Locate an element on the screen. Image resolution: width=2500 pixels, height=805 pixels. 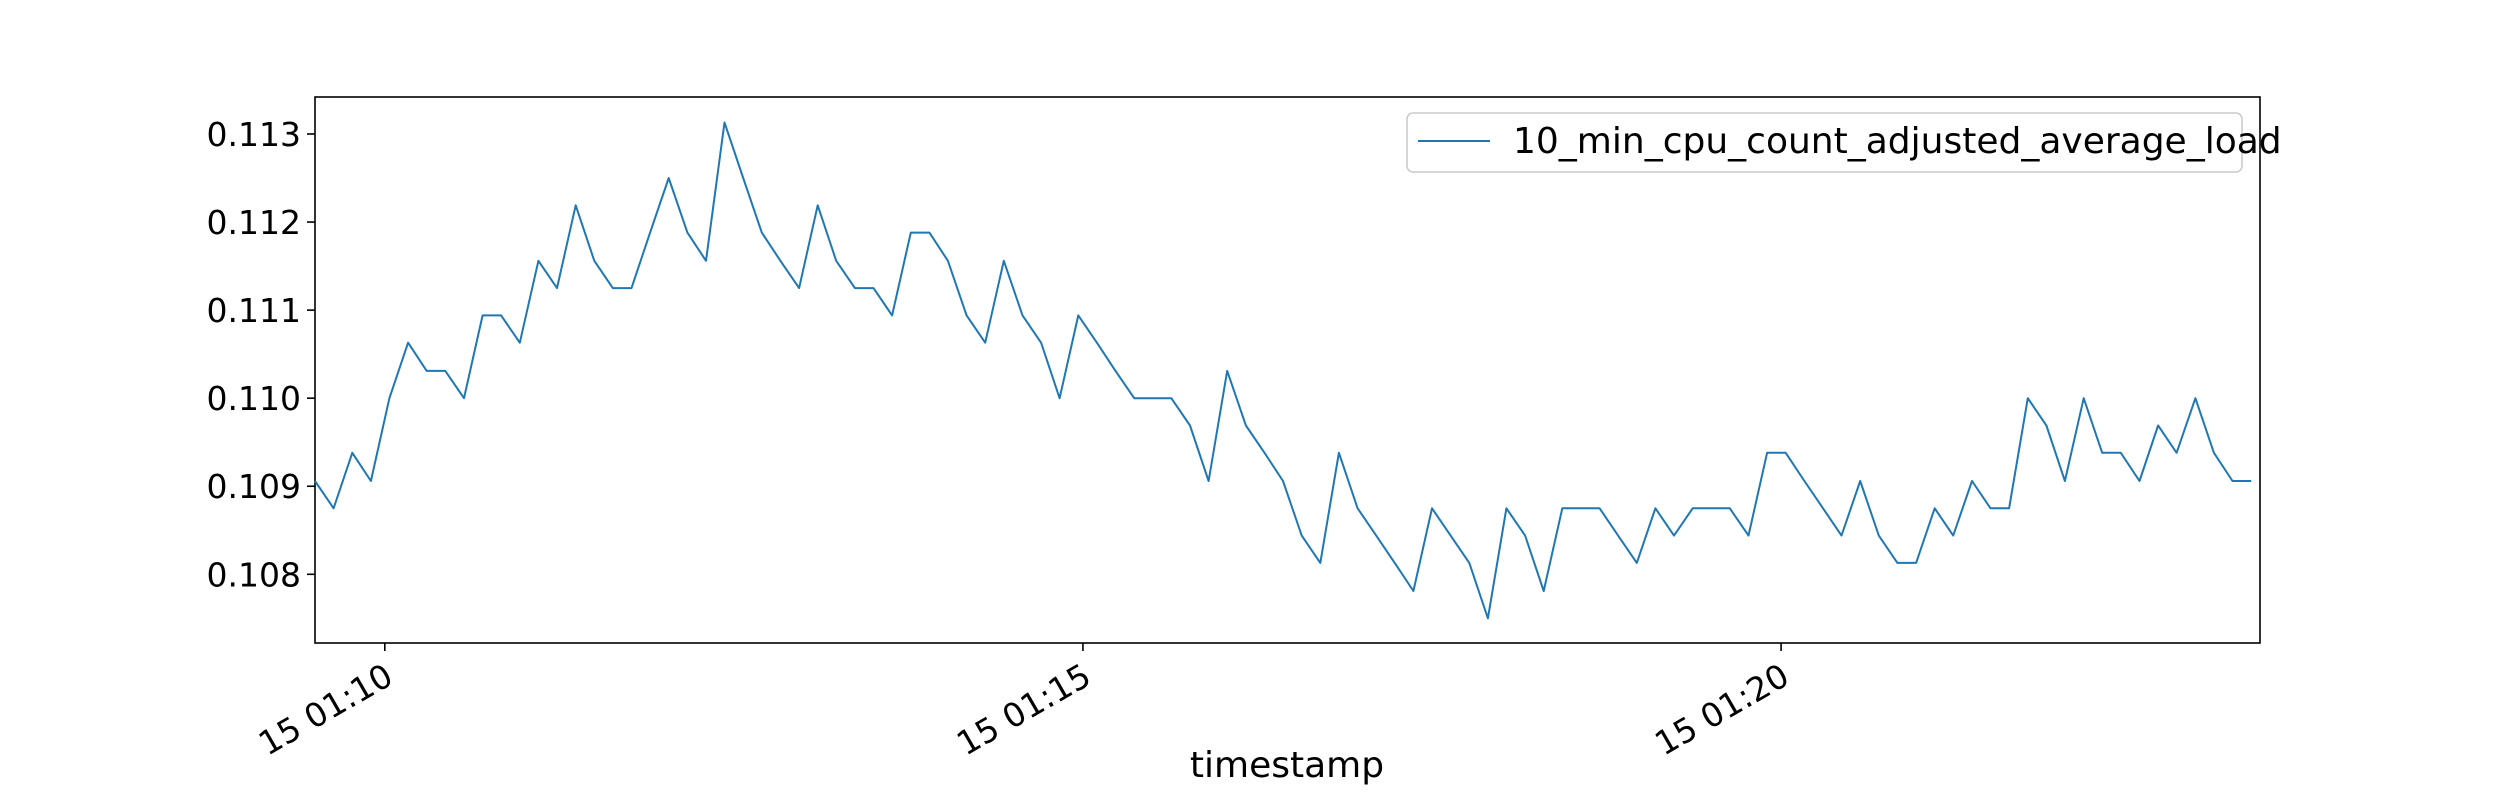
y-tick-label: 0.112 is located at coordinates (254, 222).